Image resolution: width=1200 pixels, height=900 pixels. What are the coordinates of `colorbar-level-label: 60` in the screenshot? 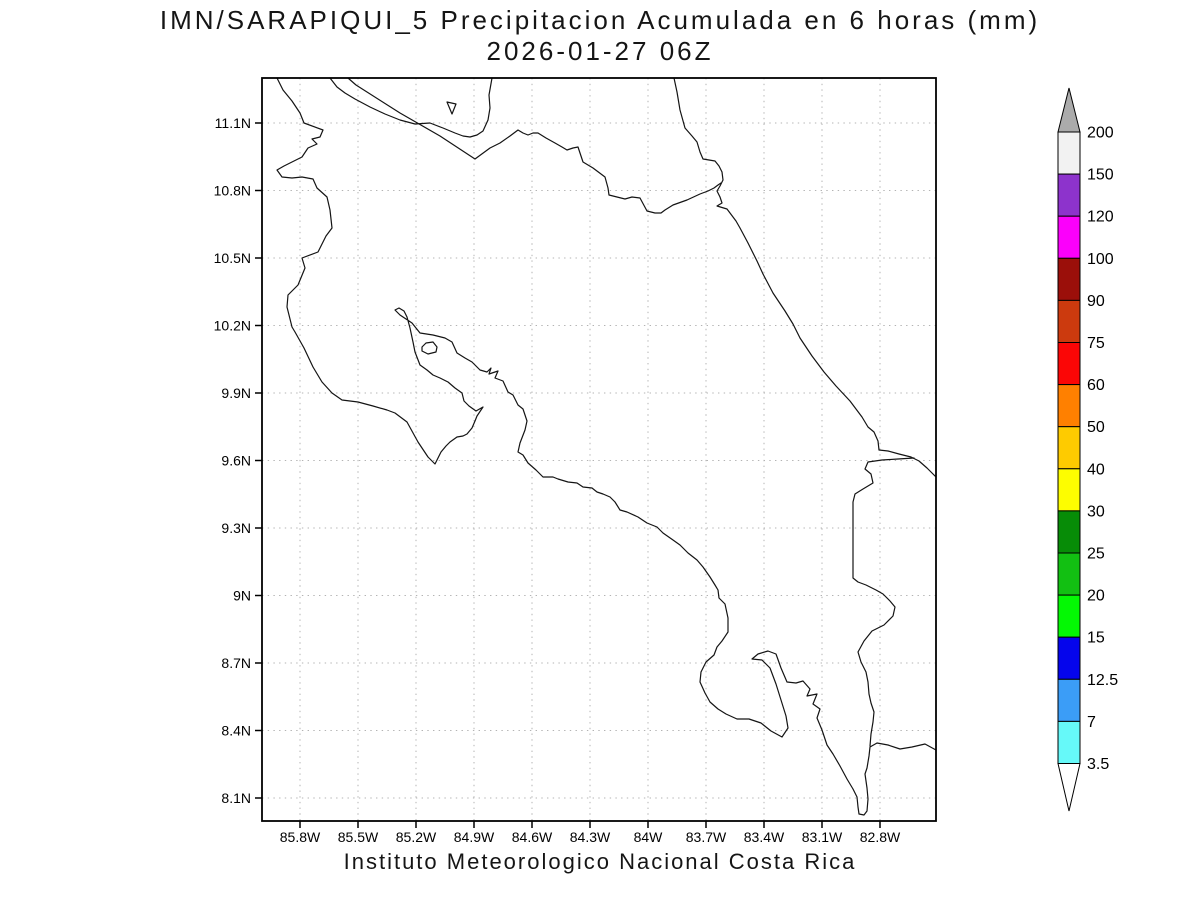 It's located at (1096, 385).